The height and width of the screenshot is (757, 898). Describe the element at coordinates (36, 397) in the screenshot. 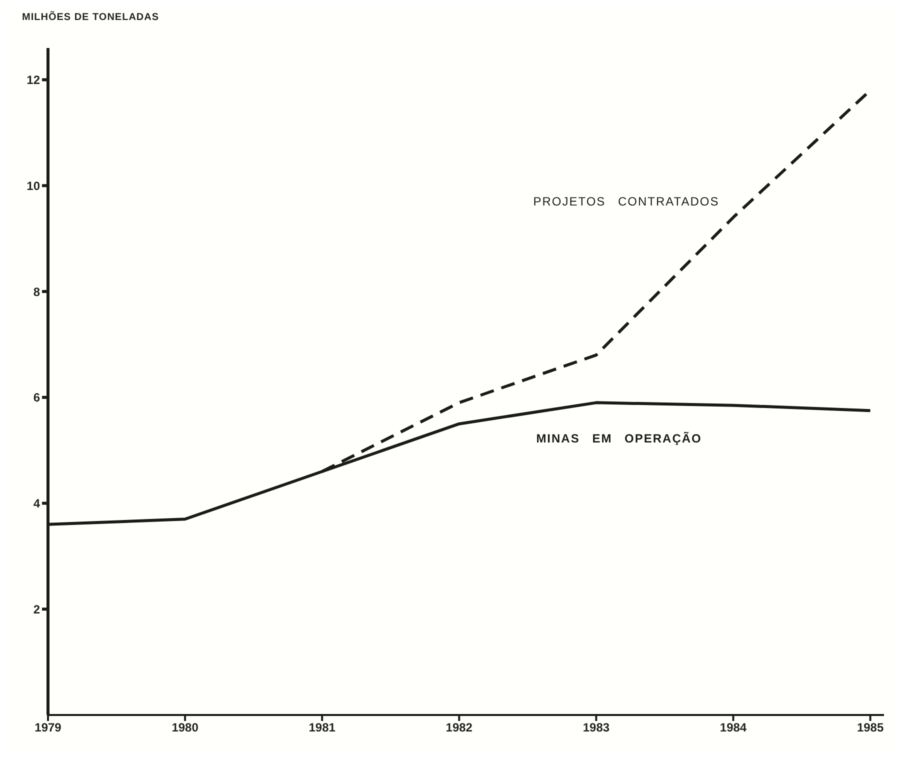

I see `y-tick-label: 6` at that location.